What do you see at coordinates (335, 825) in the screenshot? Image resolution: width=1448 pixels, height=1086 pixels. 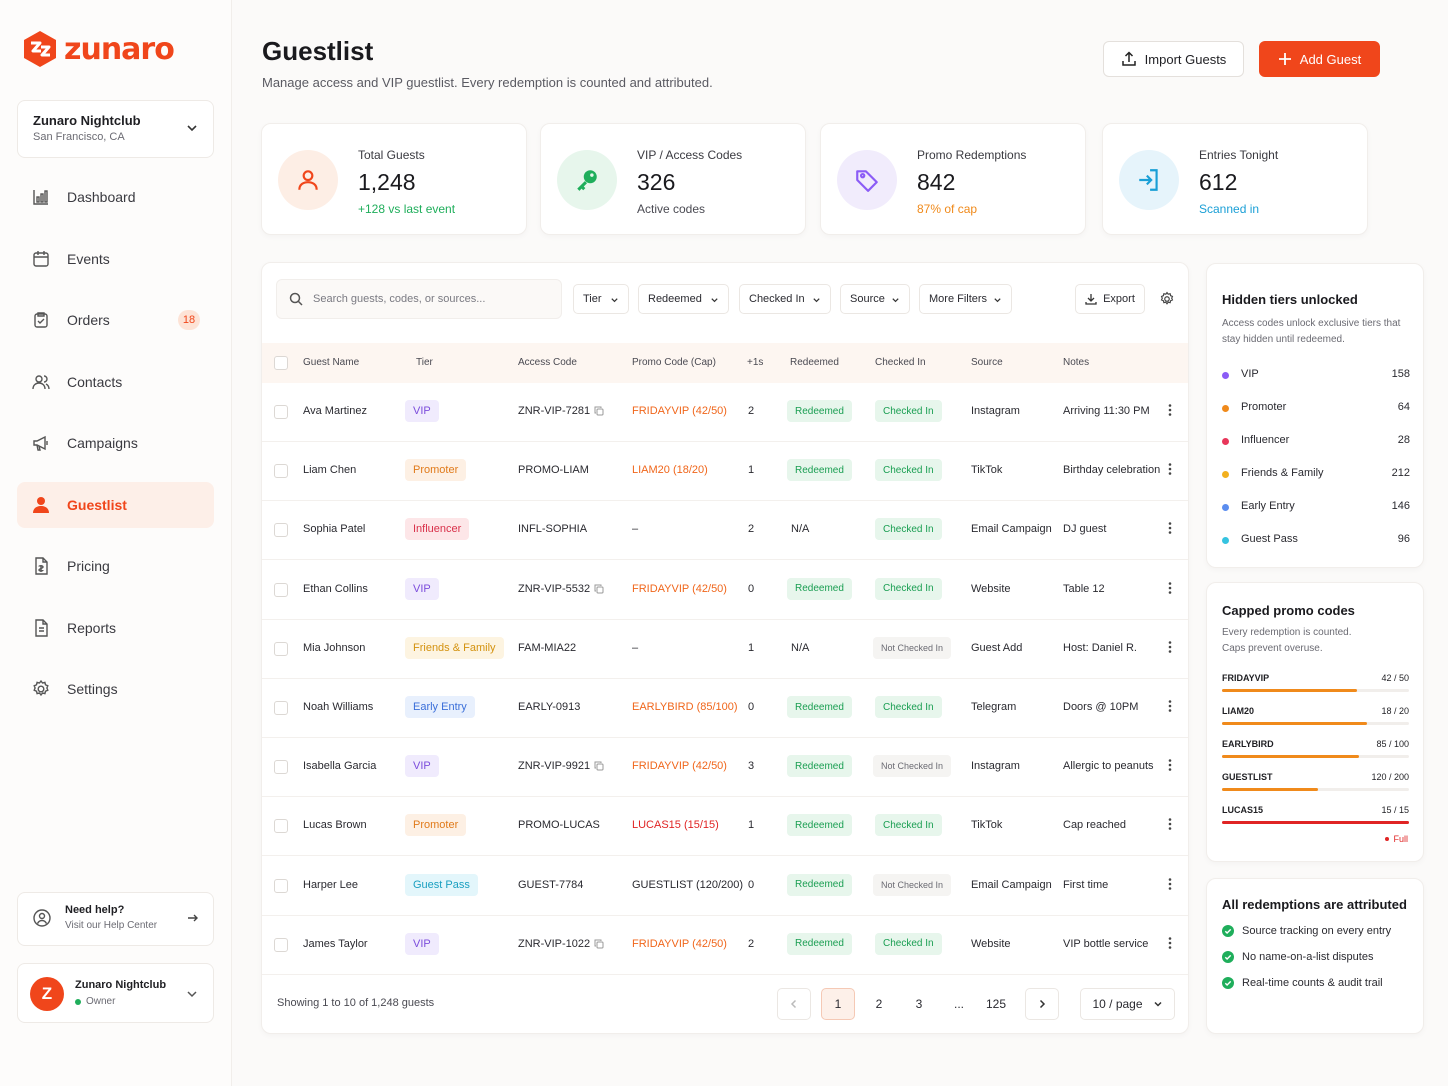 I see `guest-name: Lucas Brown` at bounding box center [335, 825].